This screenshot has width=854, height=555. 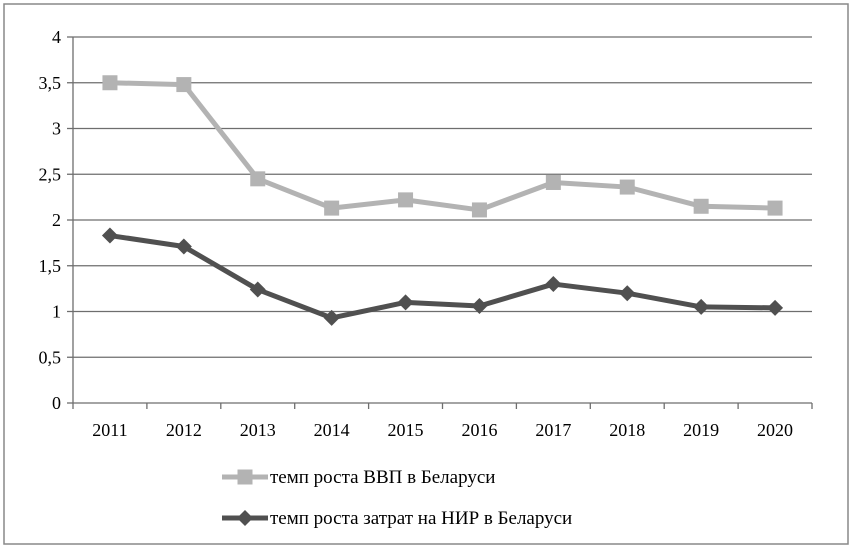 I want to click on y-tick-label: 0,5, so click(x=50, y=357).